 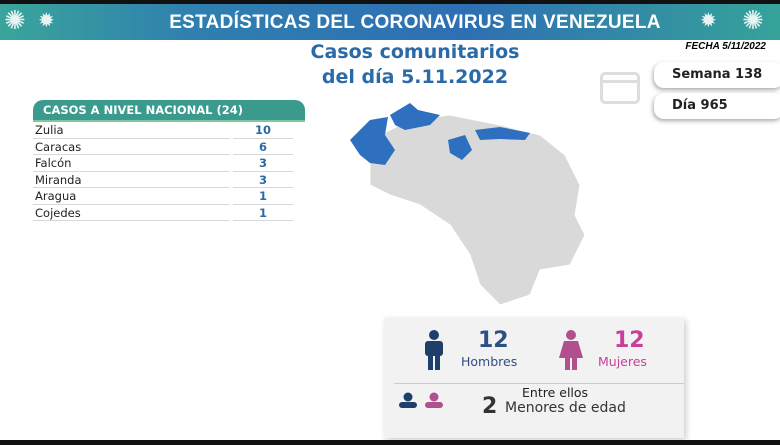 What do you see at coordinates (725, 46) in the screenshot?
I see `date-label: FECHA 5/11/2022` at bounding box center [725, 46].